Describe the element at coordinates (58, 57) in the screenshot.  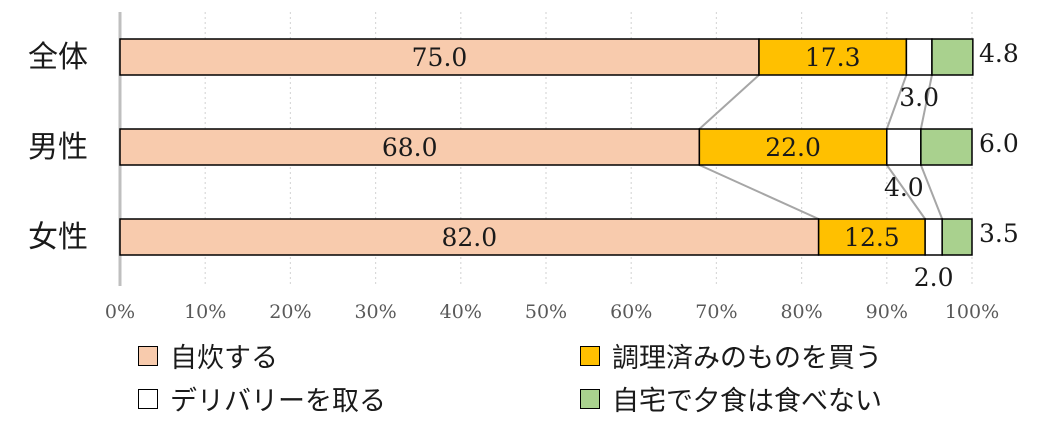
I see `category-label: 全体` at that location.